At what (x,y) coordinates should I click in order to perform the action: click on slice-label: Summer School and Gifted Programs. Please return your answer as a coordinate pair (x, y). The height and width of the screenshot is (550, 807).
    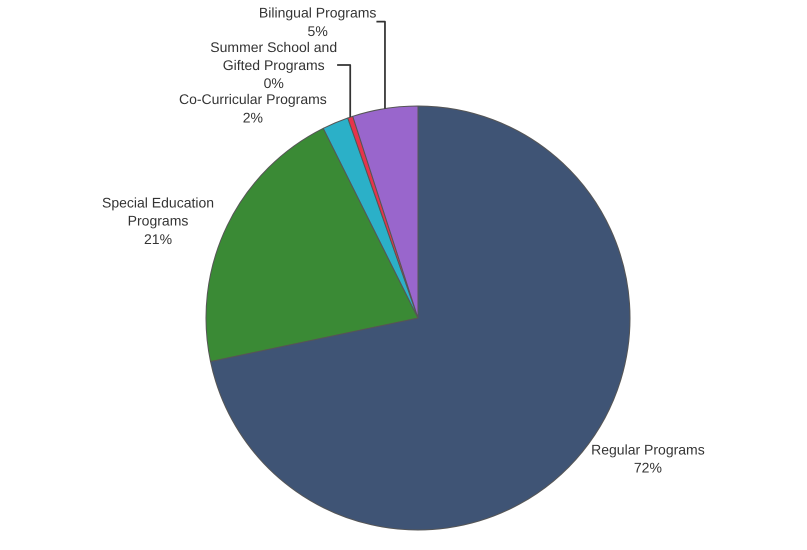
    Looking at the image, I should click on (274, 55).